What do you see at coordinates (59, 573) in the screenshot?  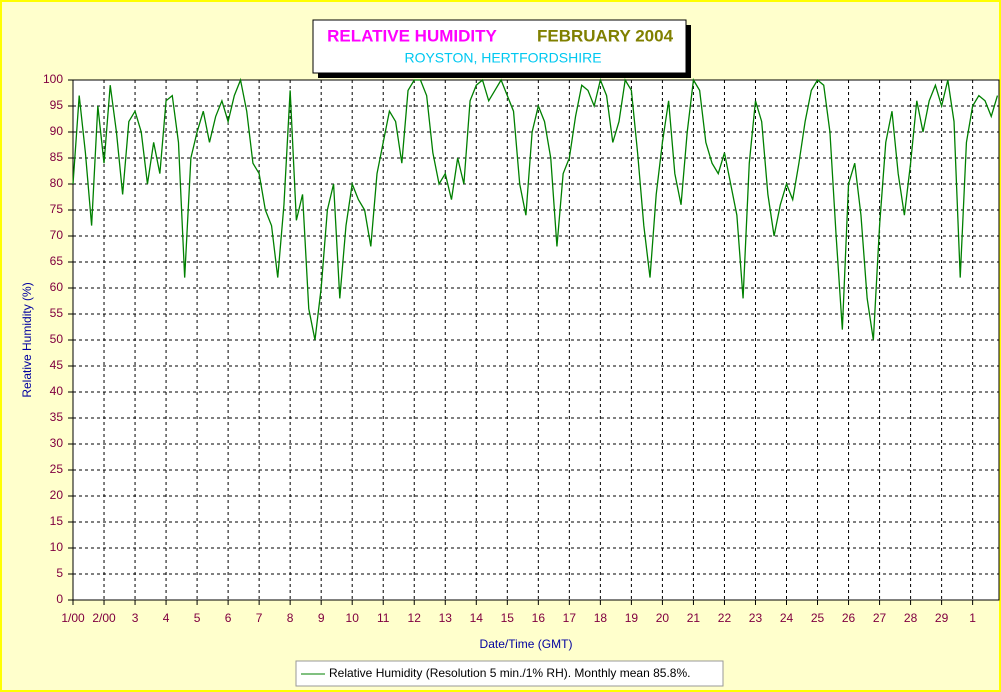 I see `y-tick-label: 5` at bounding box center [59, 573].